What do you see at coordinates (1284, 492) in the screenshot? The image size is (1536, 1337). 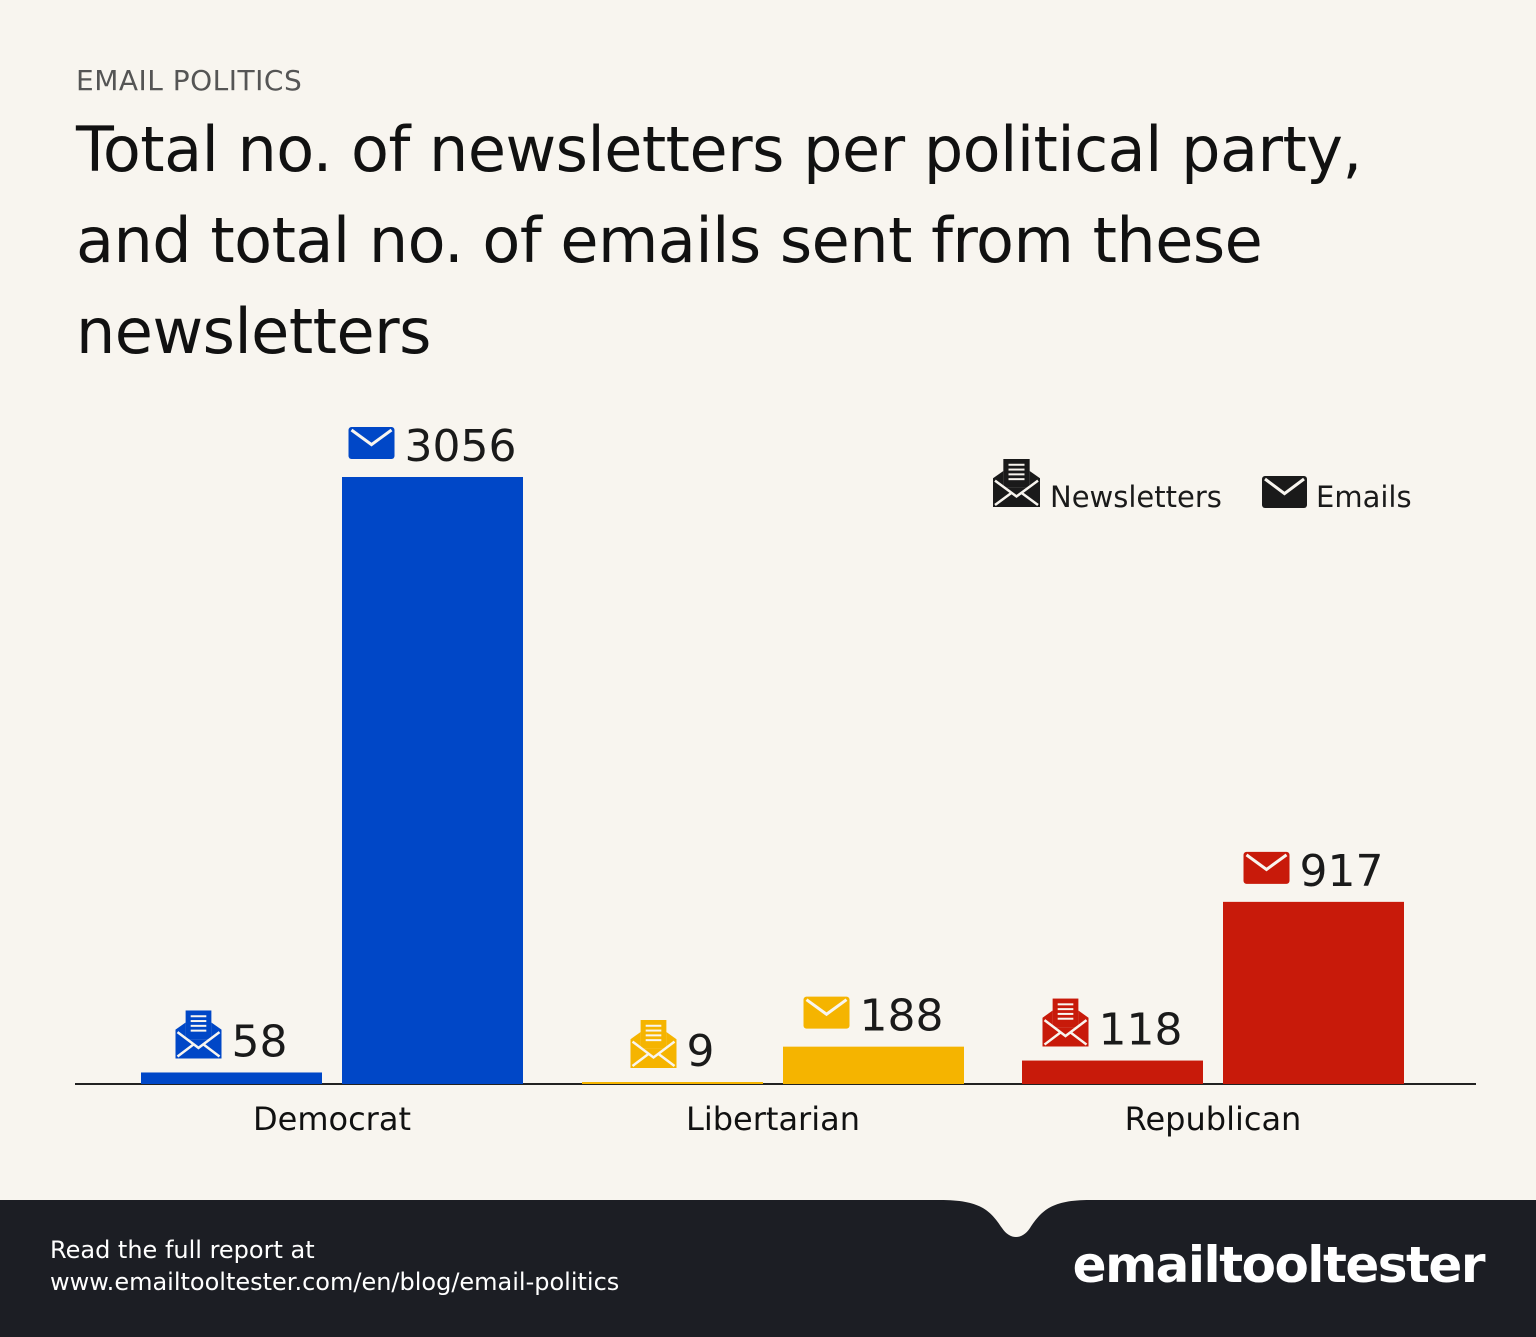 I see `legend-envelope-icon` at bounding box center [1284, 492].